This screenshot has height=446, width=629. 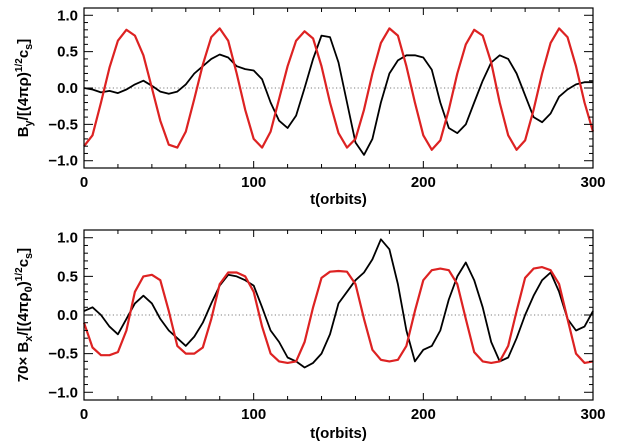 I want to click on y-axis-title-part-mid2: ), so click(x=23, y=283).